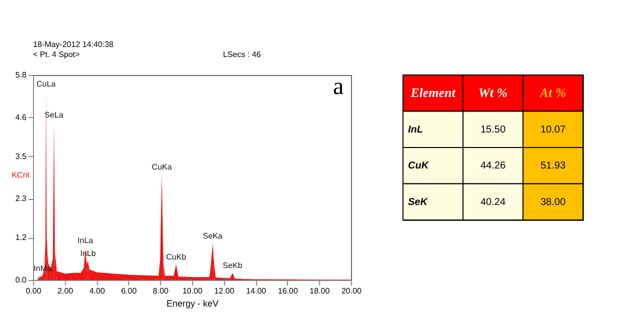  I want to click on x-axis-title: Energy - keV, so click(192, 303).